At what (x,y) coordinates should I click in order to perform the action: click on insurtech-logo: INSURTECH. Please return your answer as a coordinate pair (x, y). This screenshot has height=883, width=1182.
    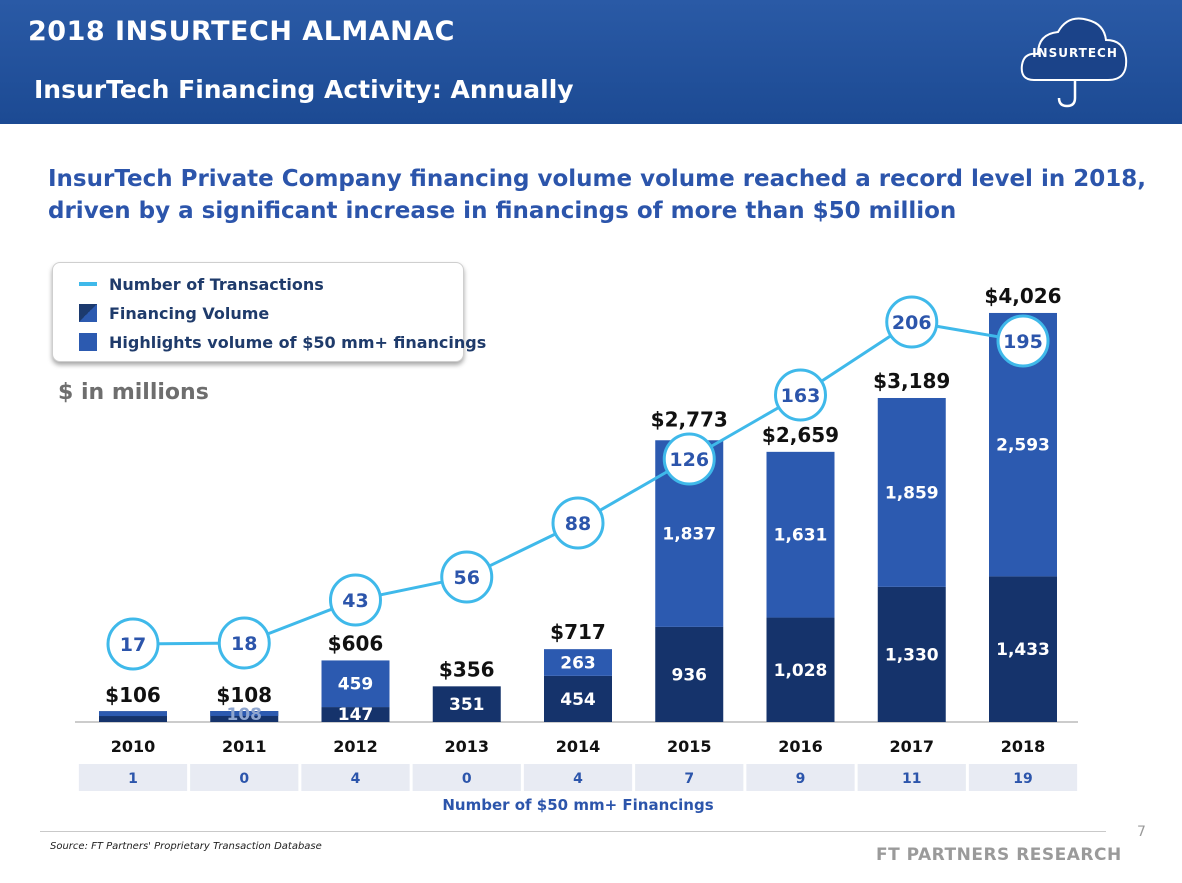
    Looking at the image, I should click on (1075, 60).